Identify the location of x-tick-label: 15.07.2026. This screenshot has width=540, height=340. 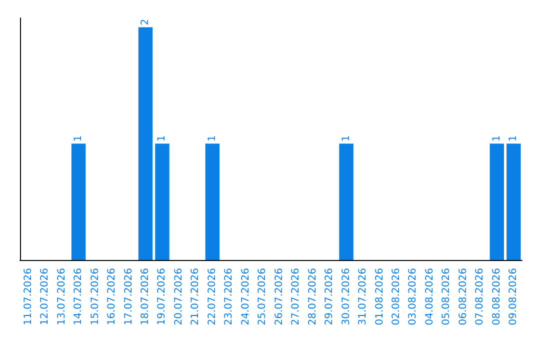
(95, 297).